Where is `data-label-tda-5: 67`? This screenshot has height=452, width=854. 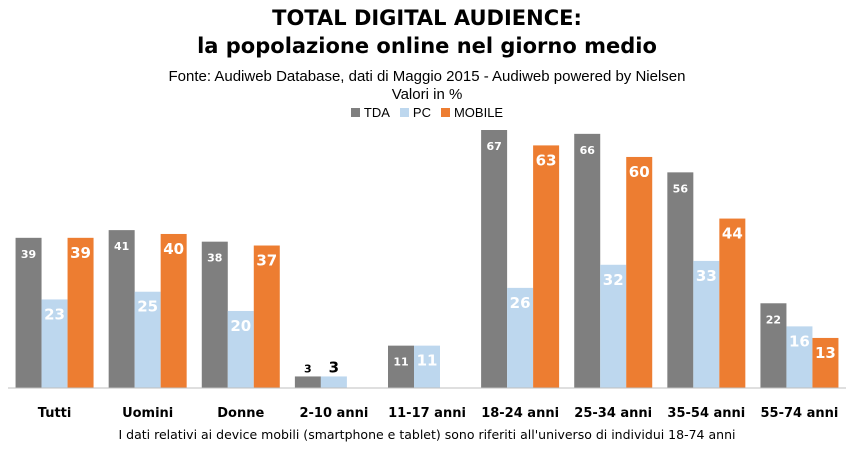
data-label-tda-5: 67 is located at coordinates (493, 146).